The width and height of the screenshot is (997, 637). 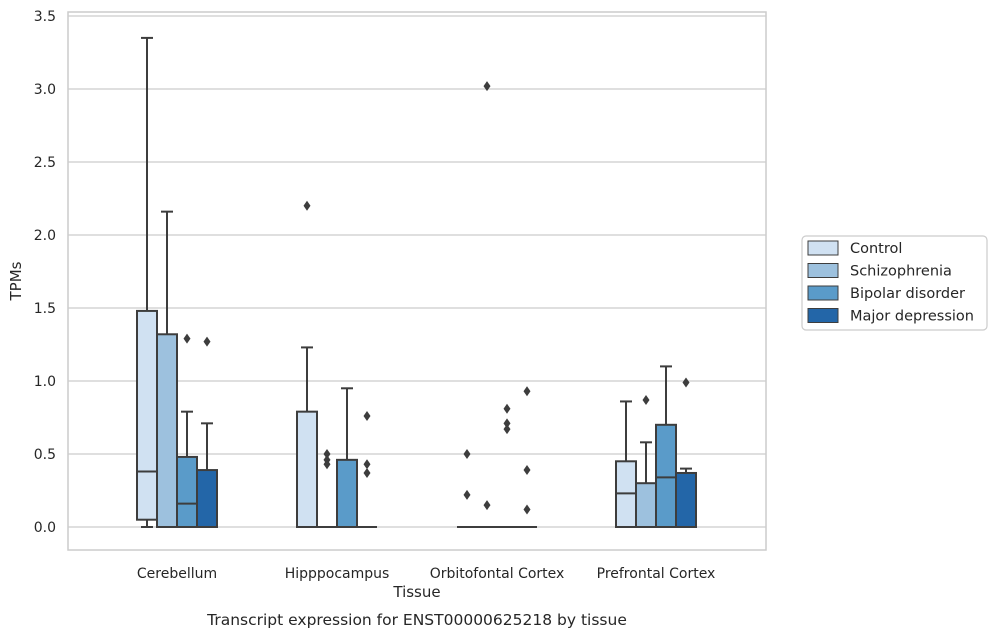 What do you see at coordinates (912, 317) in the screenshot?
I see `legend-label-3: Major depression` at bounding box center [912, 317].